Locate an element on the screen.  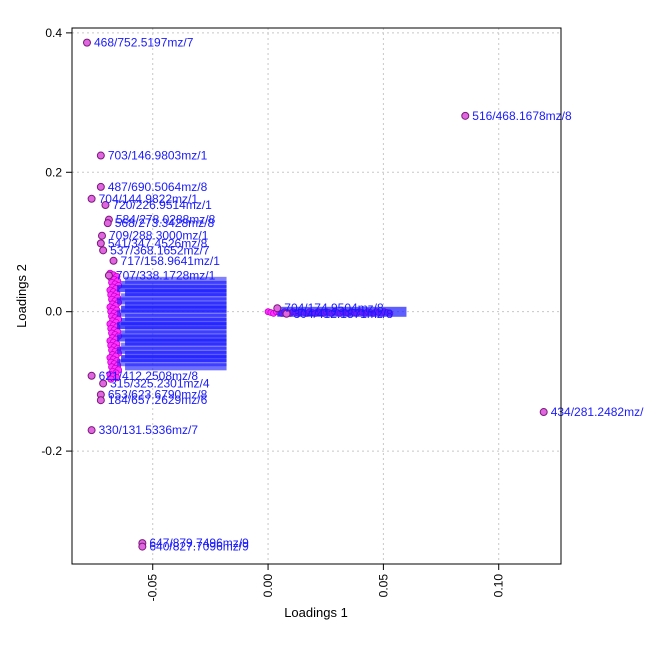
data-point-label: 709/288.3000mz/1 is located at coordinates (159, 236).